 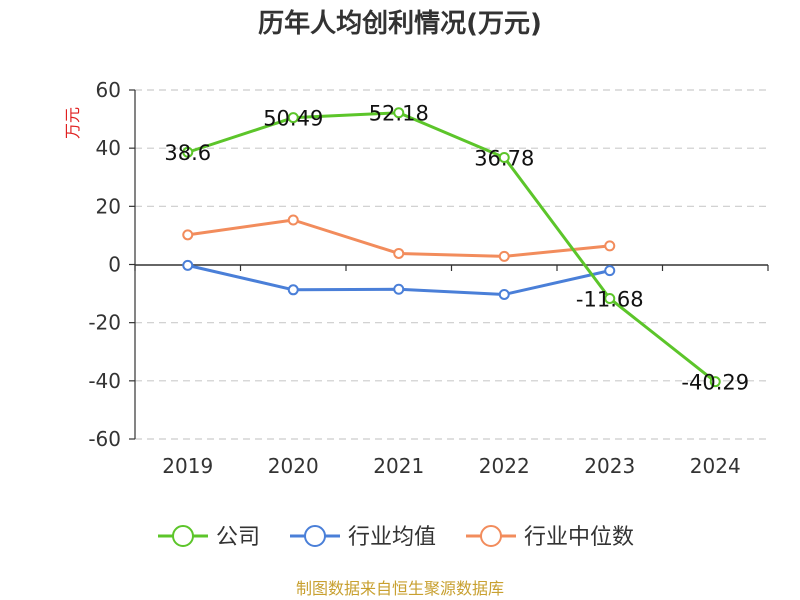 I want to click on data-label: 52.18, so click(x=399, y=114).